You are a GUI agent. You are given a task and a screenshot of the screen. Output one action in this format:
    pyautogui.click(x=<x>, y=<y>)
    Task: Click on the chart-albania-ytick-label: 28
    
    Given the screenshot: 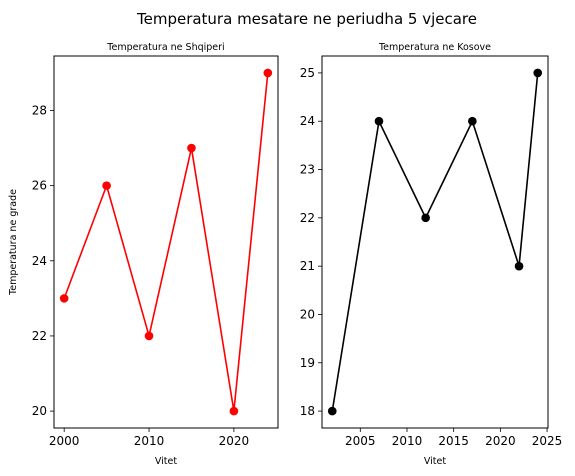 What is the action you would take?
    pyautogui.click(x=39, y=110)
    